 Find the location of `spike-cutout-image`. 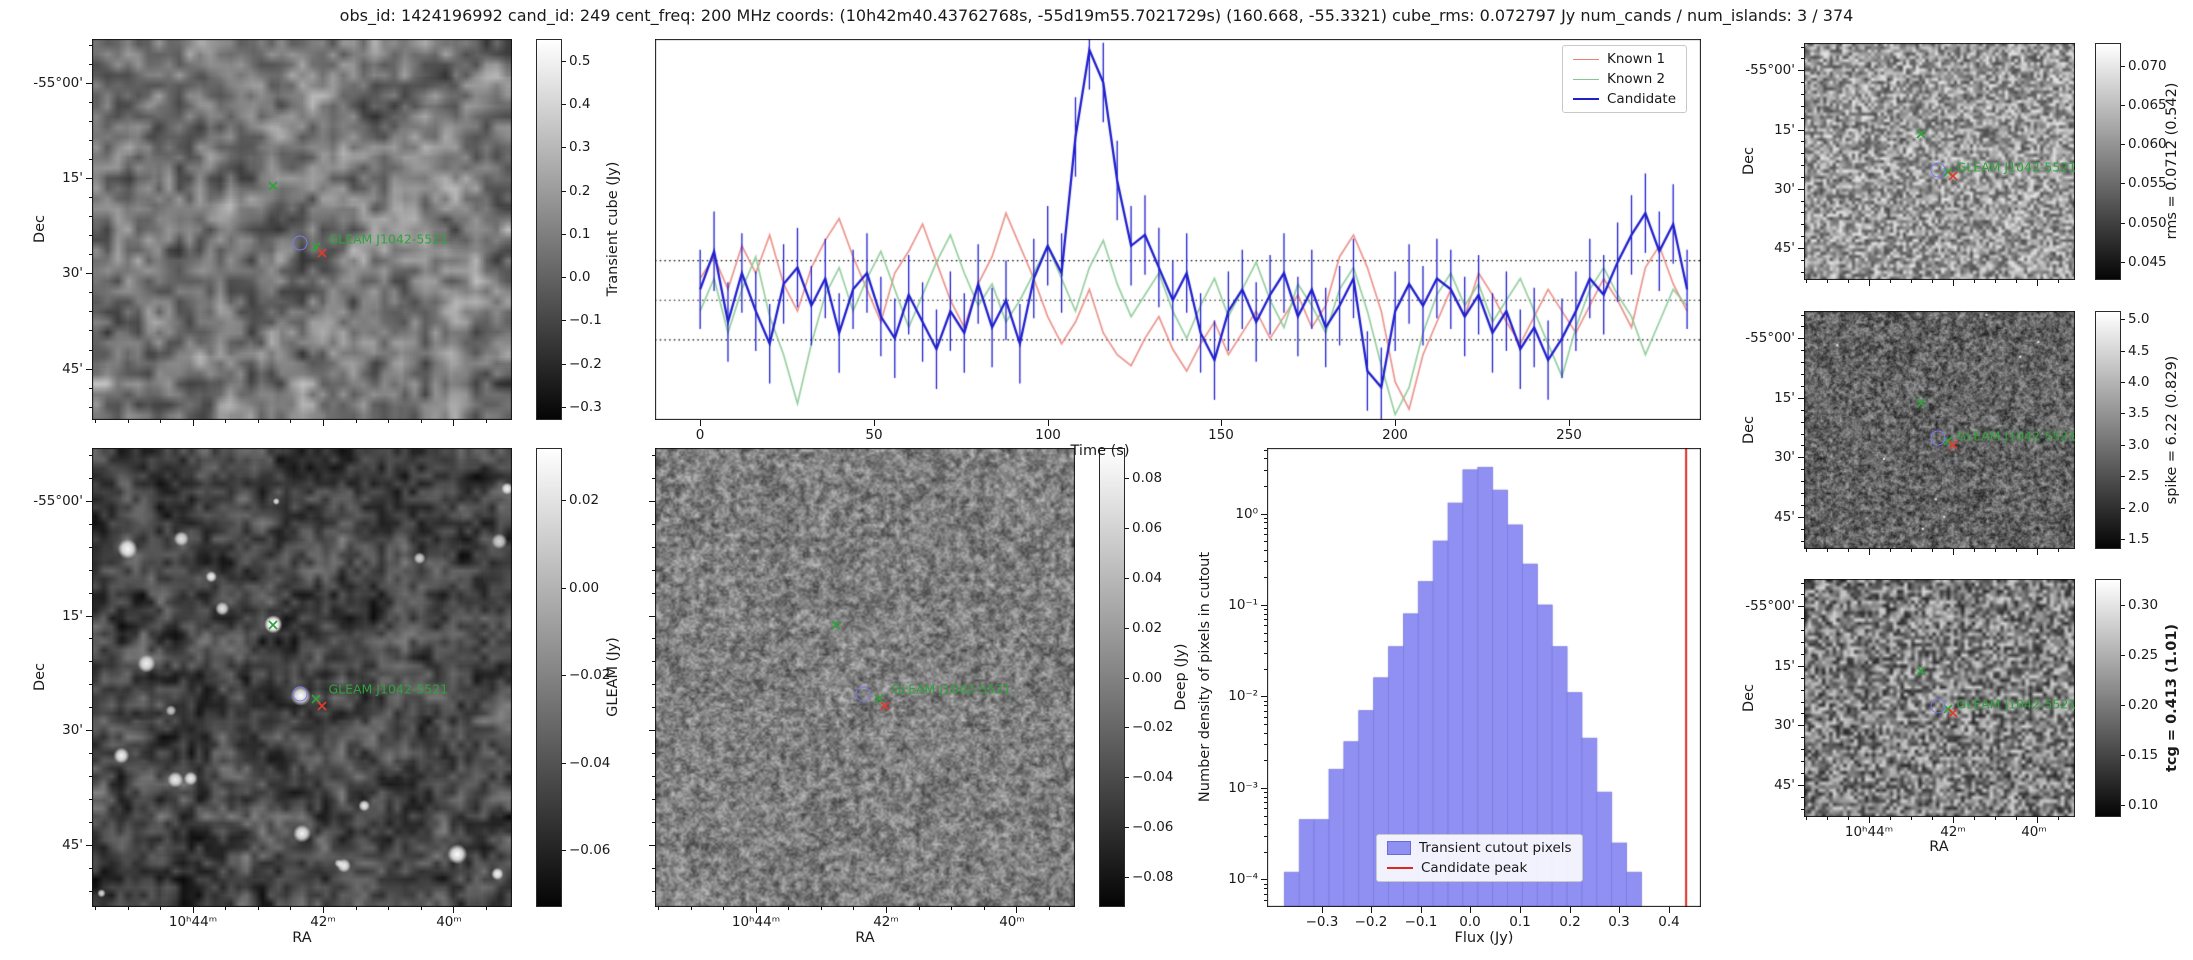

spike-cutout-image is located at coordinates (1939, 430).